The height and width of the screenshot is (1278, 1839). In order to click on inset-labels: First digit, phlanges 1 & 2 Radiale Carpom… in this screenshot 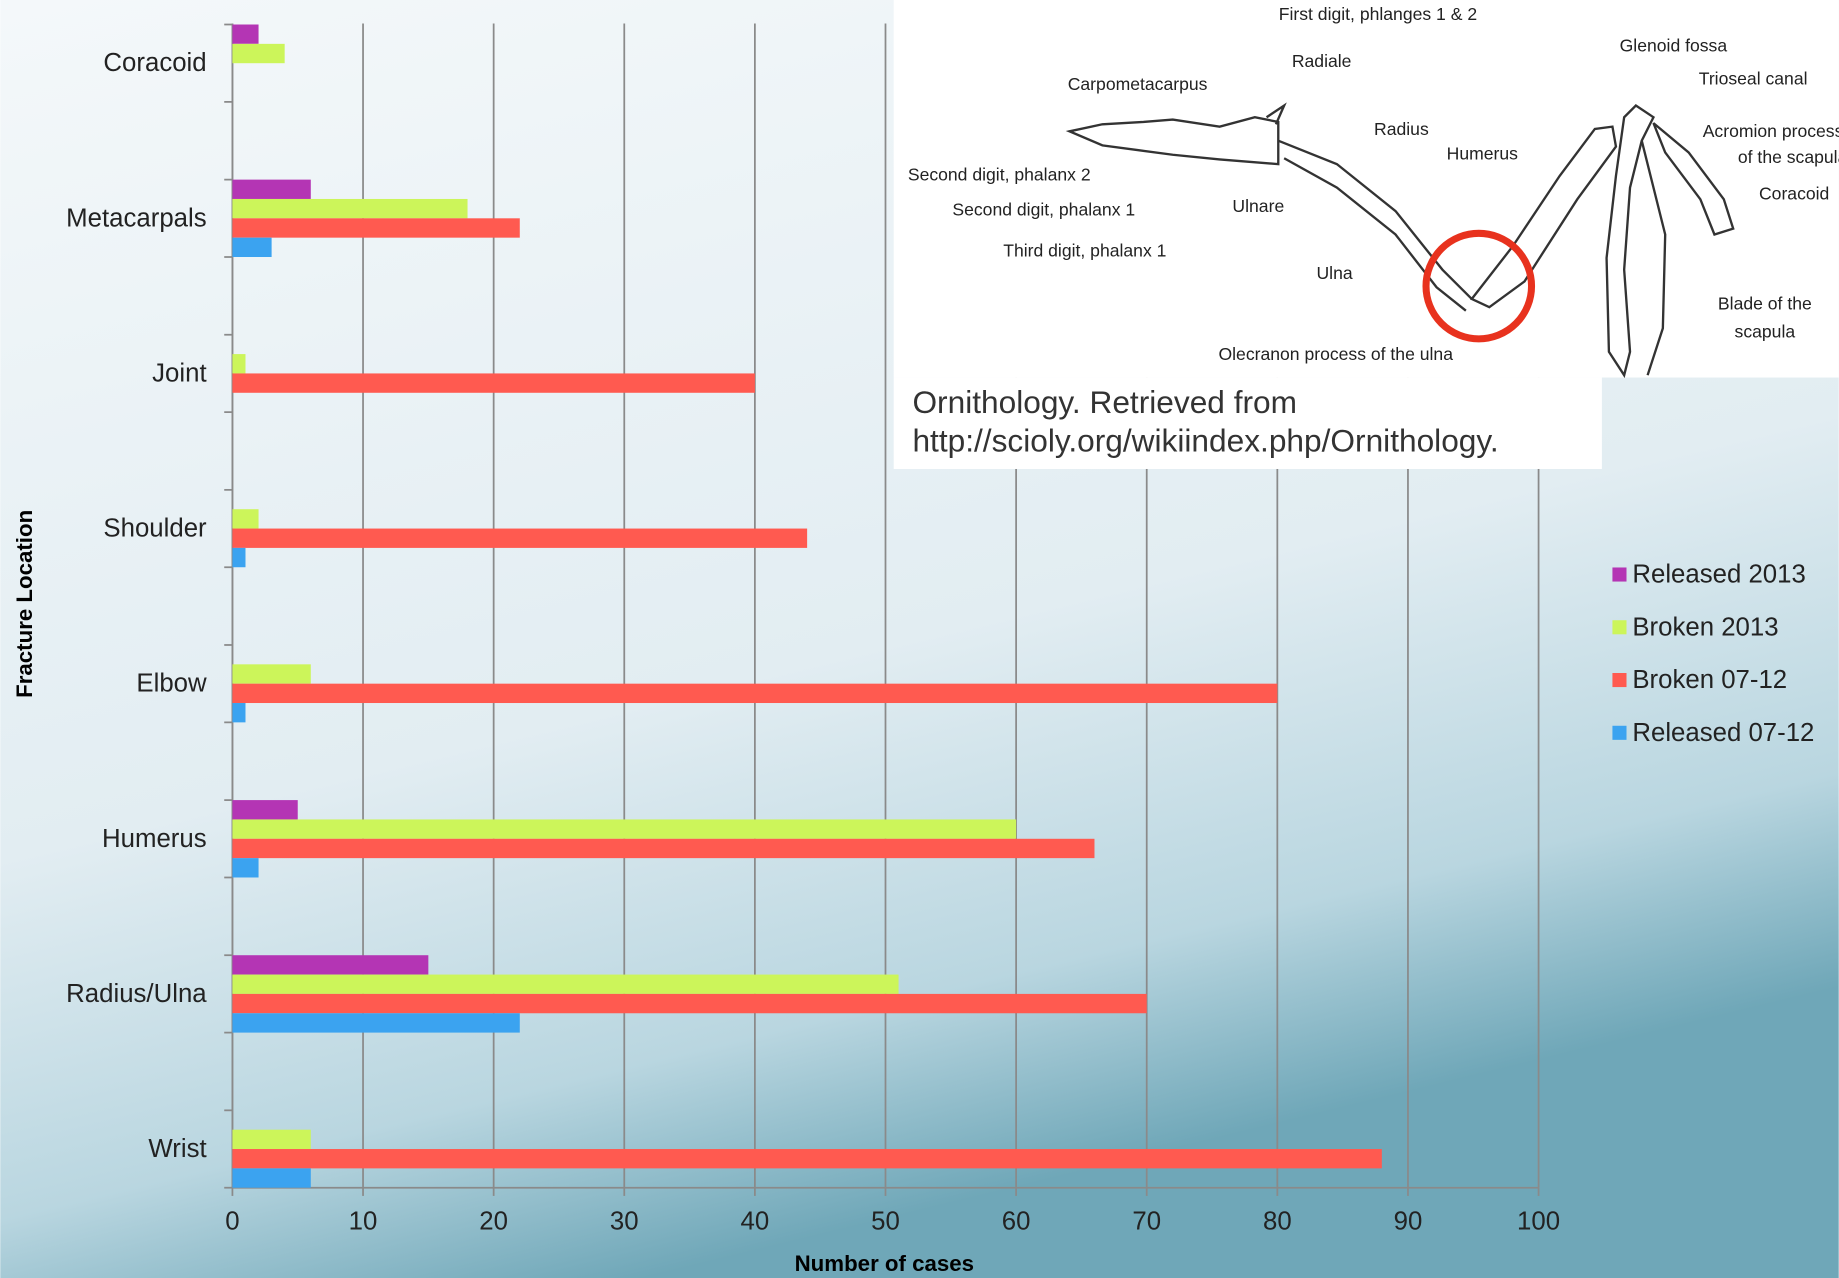, I will do `click(1373, 184)`.